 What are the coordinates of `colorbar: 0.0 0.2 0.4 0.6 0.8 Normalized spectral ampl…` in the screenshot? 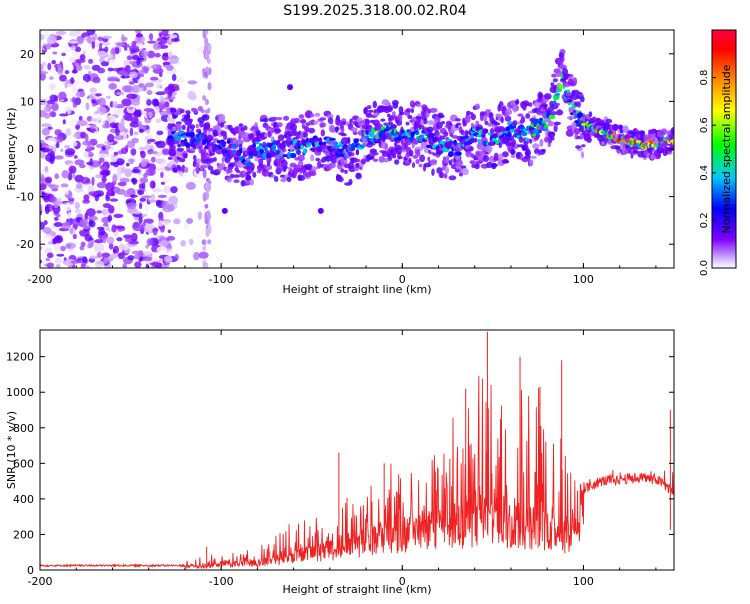 It's located at (718, 152).